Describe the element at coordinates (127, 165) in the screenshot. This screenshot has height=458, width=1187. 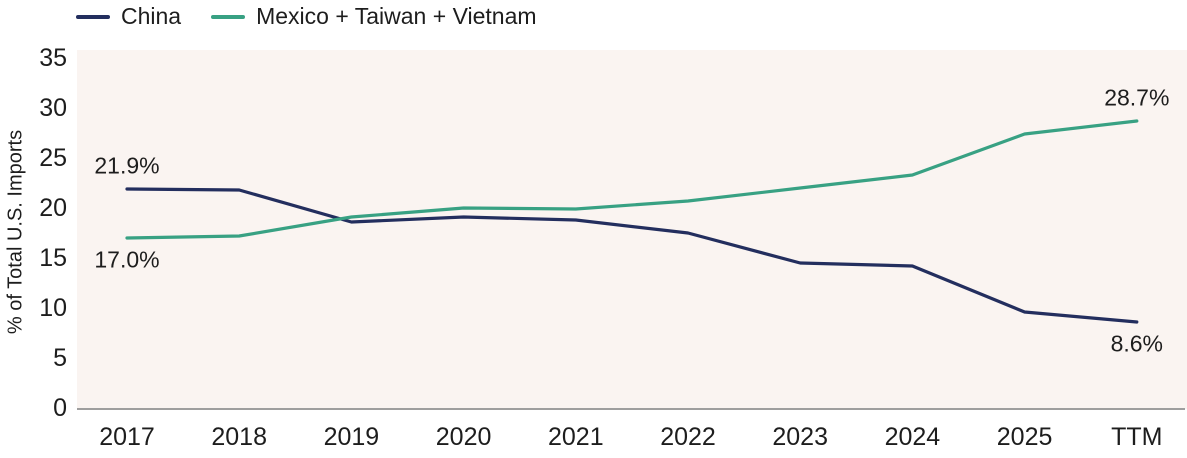
I see `data-label: 21.9%` at that location.